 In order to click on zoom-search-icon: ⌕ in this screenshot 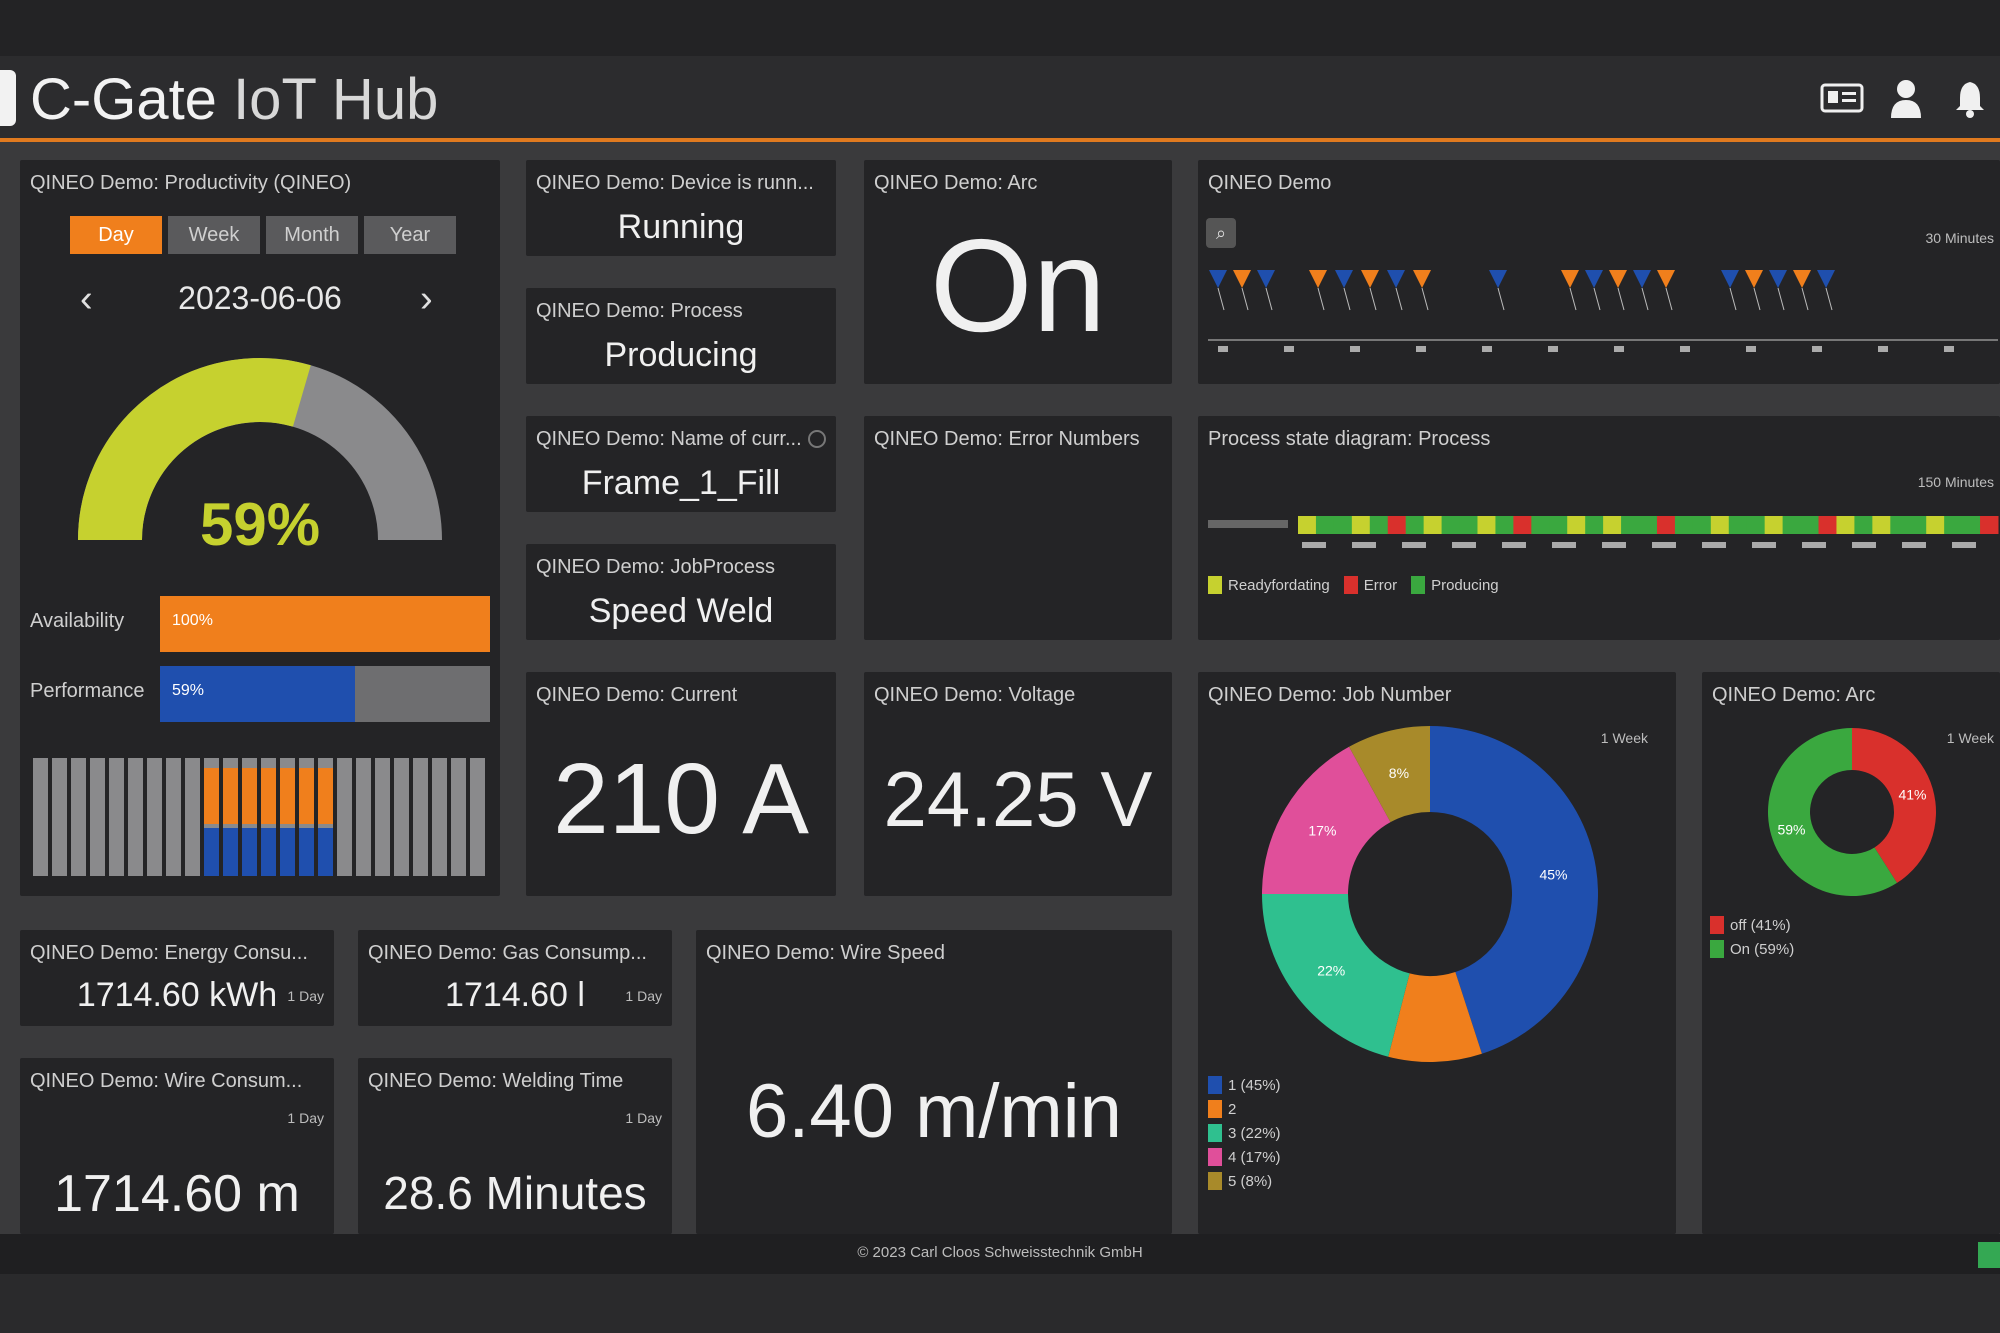, I will do `click(1221, 233)`.